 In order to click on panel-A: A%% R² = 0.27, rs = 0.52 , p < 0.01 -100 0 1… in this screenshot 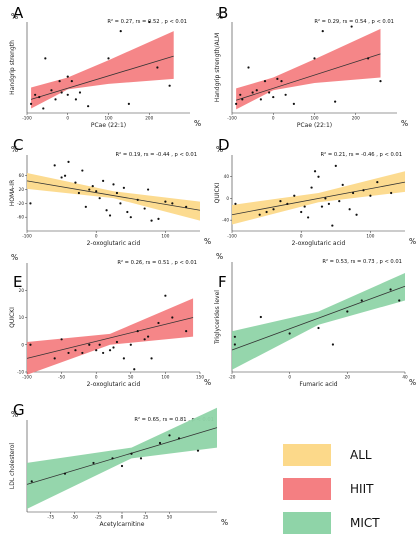, I will do `click(105, 66)`.